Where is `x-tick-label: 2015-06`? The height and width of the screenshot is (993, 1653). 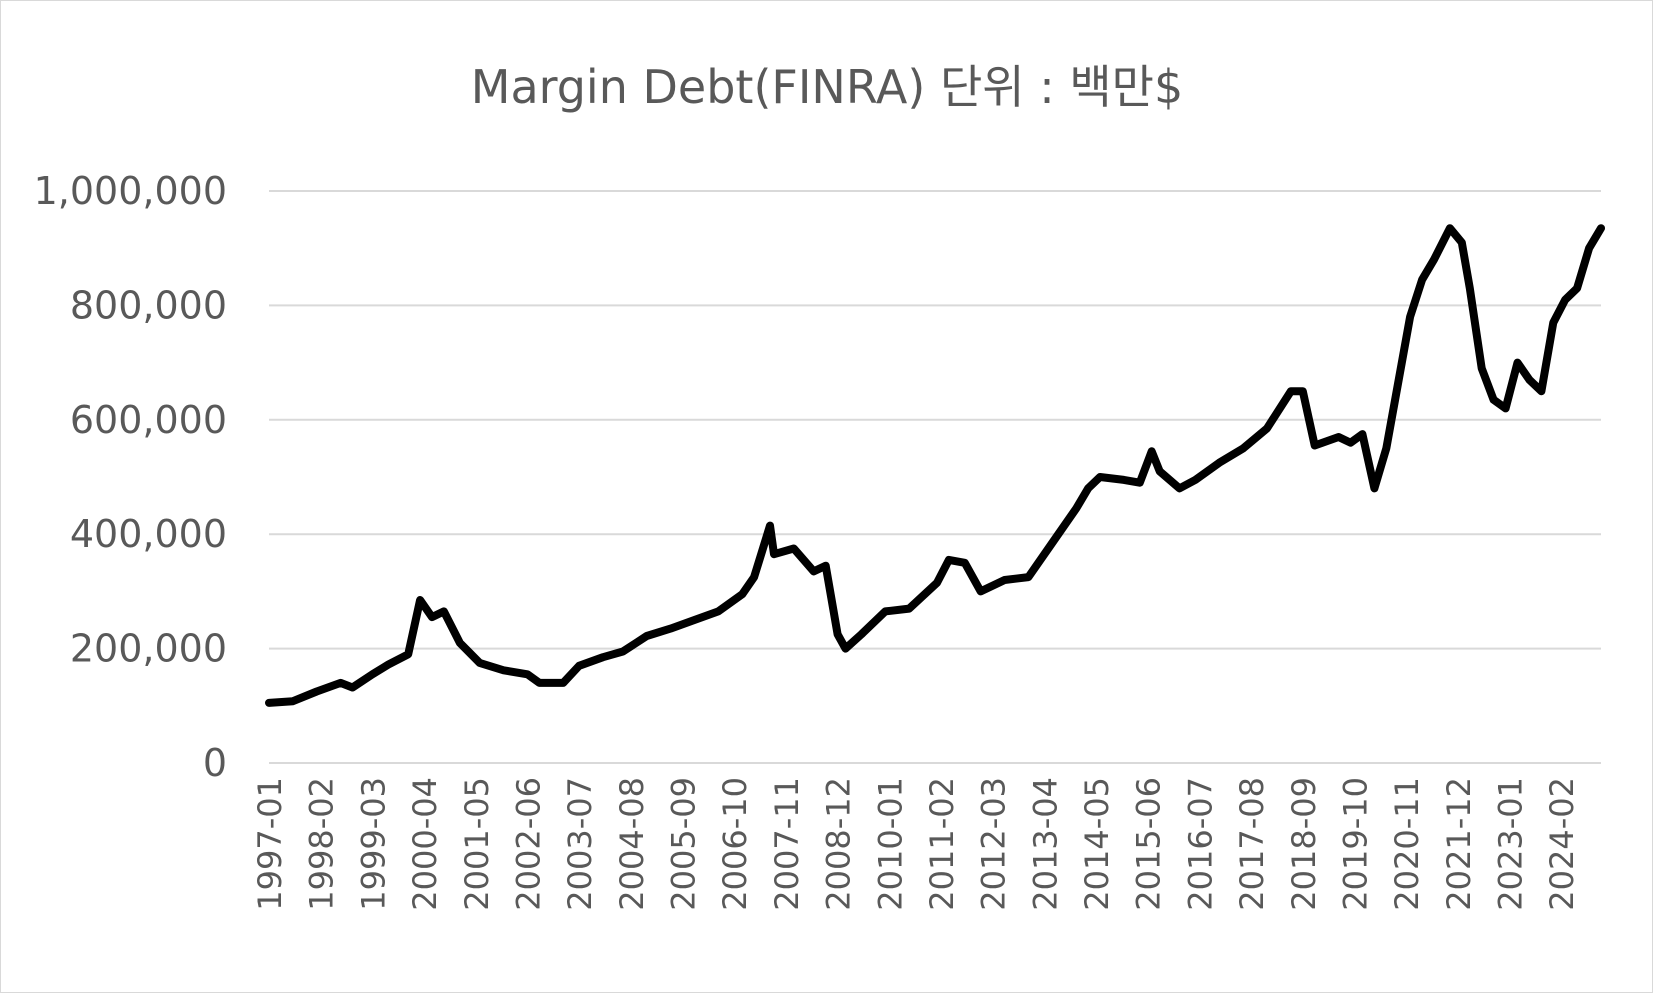 x-tick-label: 2015-06 is located at coordinates (1149, 844).